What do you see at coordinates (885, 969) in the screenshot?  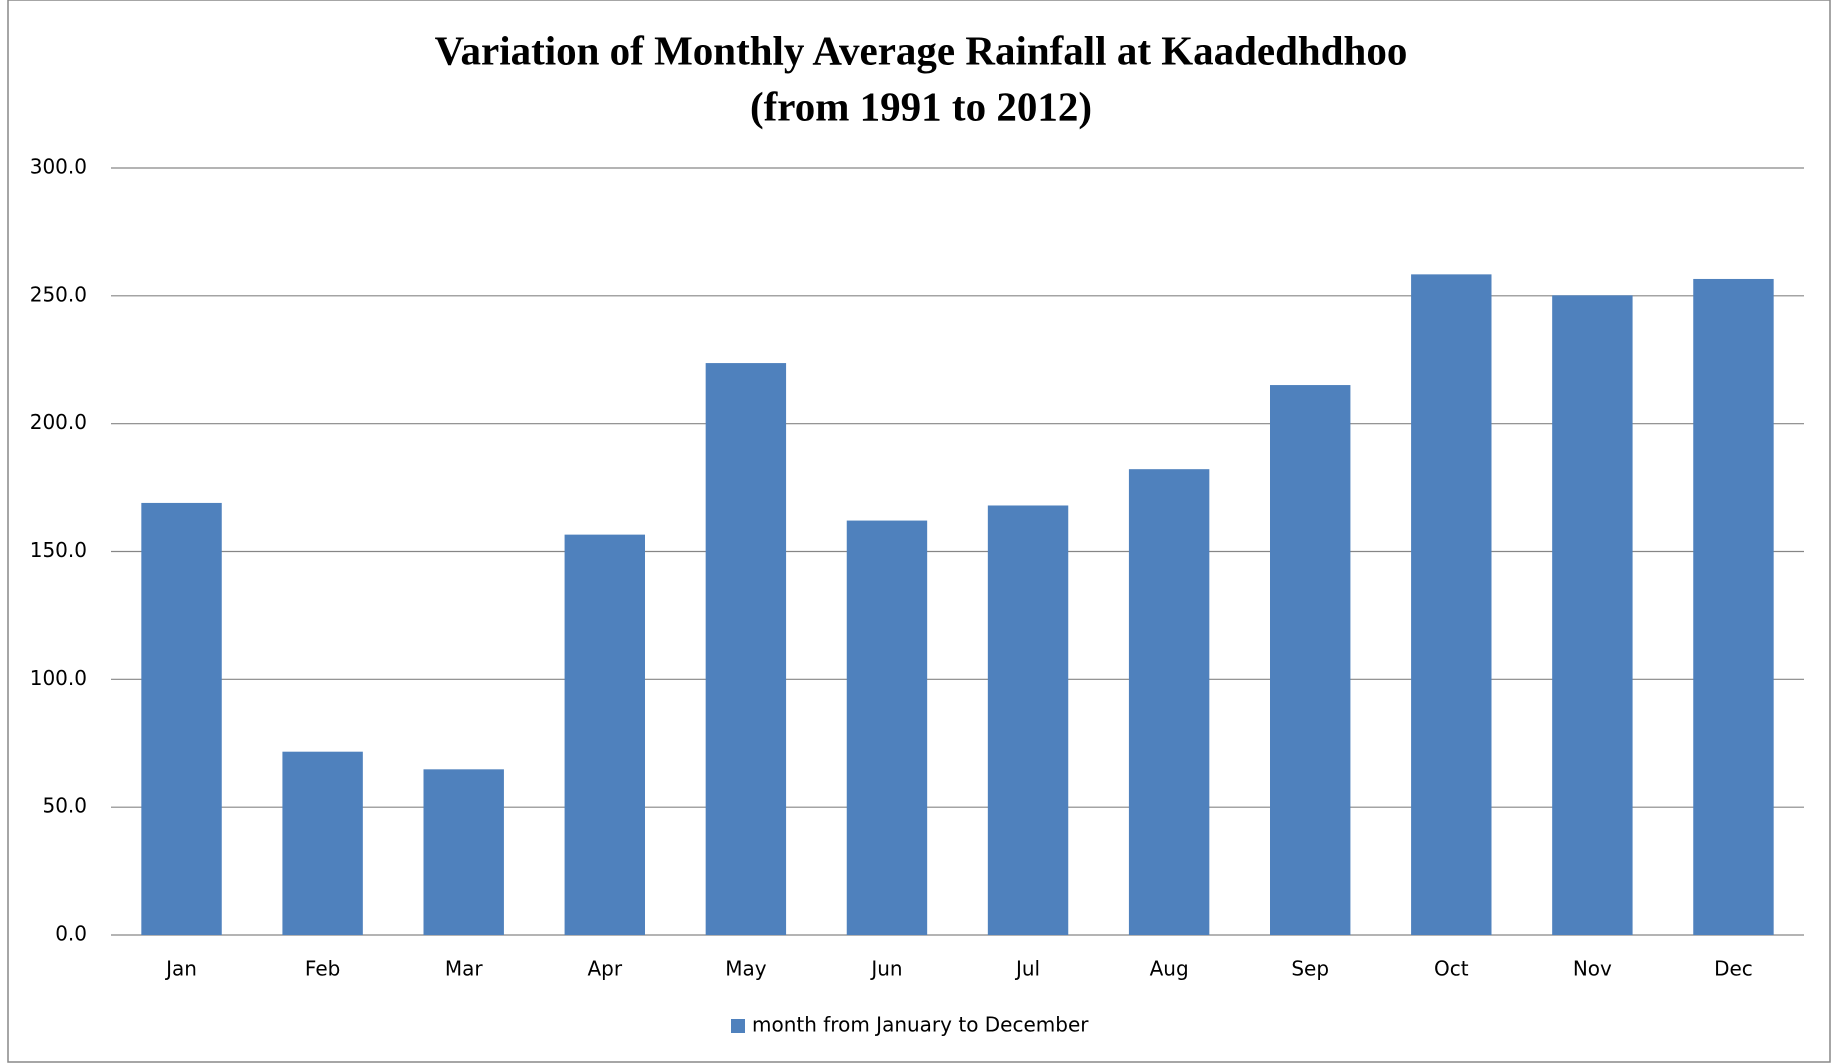 I see `x-tick-label: Jun` at bounding box center [885, 969].